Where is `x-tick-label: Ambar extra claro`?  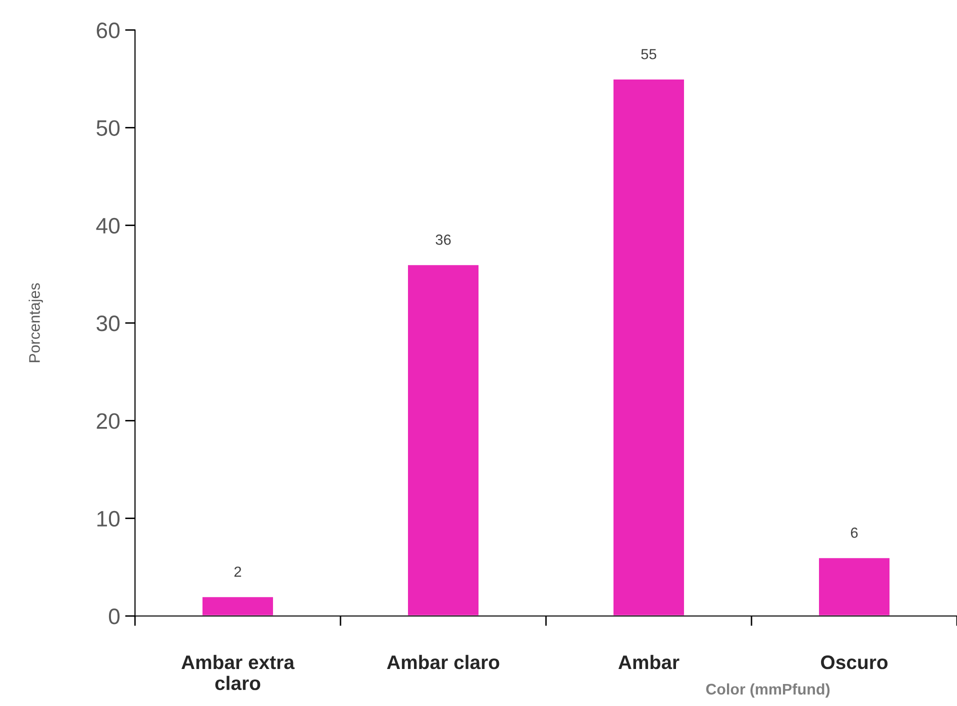 x-tick-label: Ambar extra claro is located at coordinates (238, 672).